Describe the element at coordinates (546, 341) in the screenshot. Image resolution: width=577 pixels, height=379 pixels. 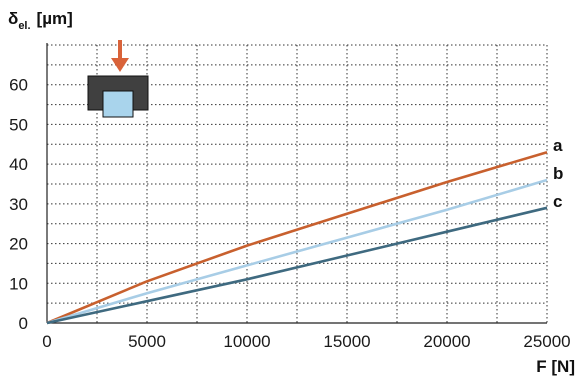
I see `x-tick-label: 25000` at that location.